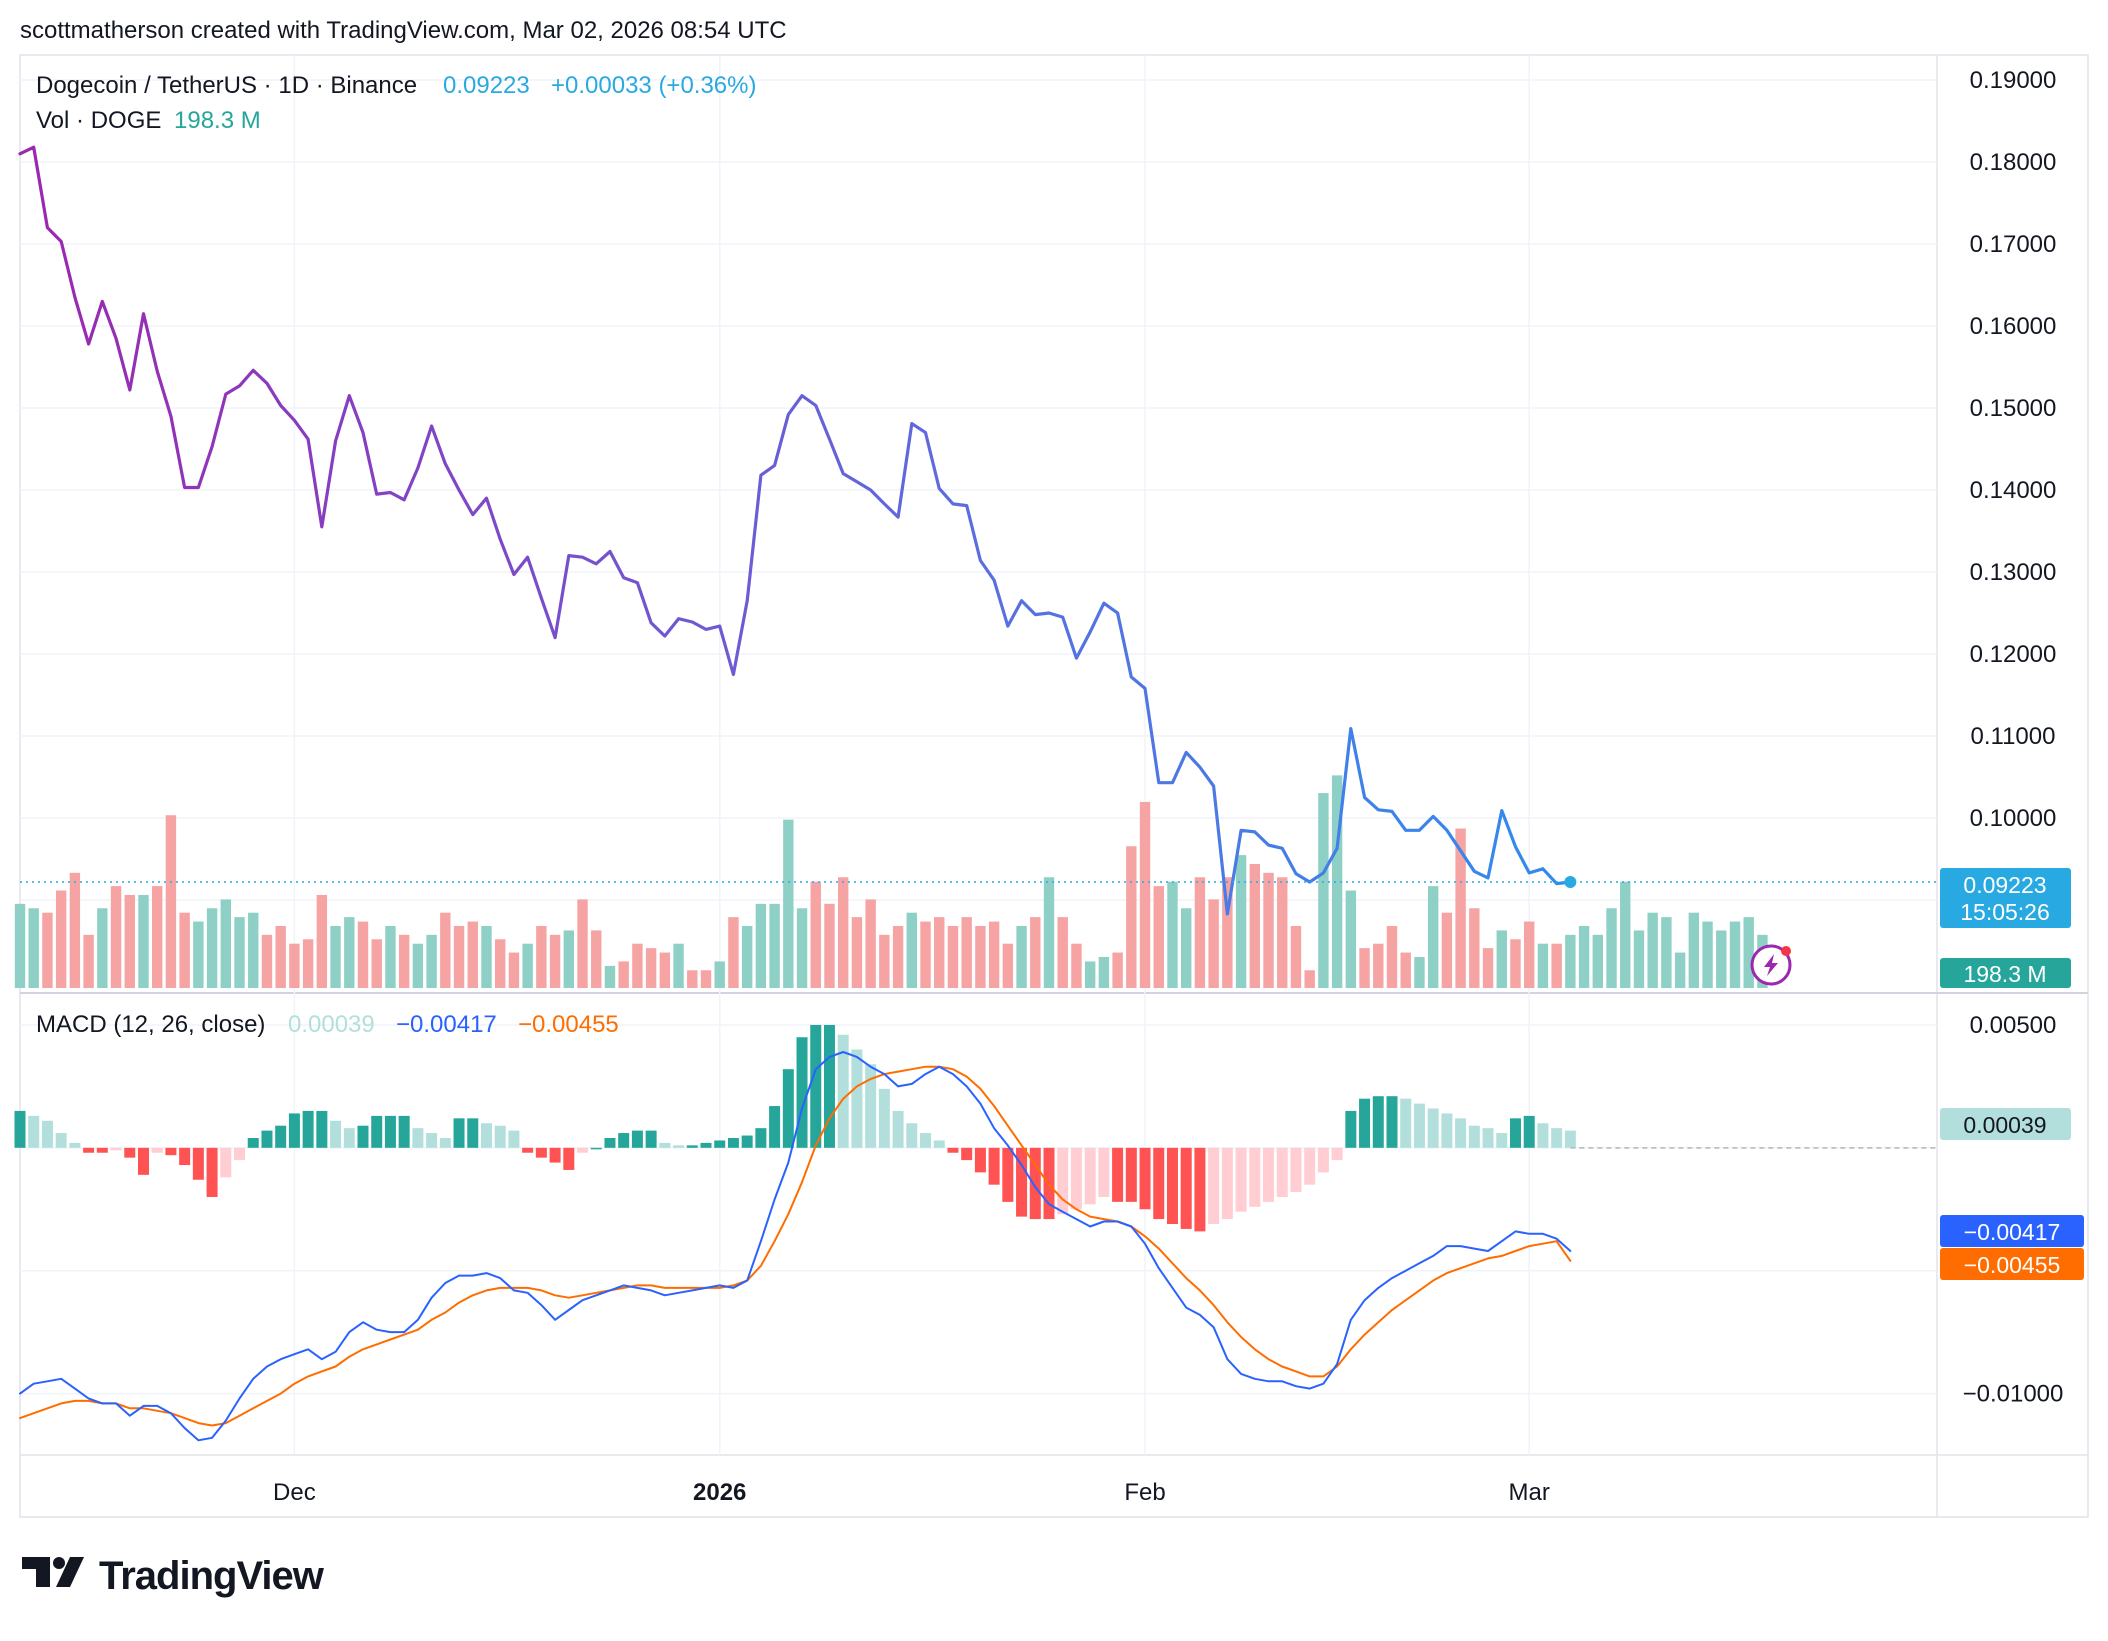  I want to click on price-badge: 0.09223 15:05:26, so click(2005, 898).